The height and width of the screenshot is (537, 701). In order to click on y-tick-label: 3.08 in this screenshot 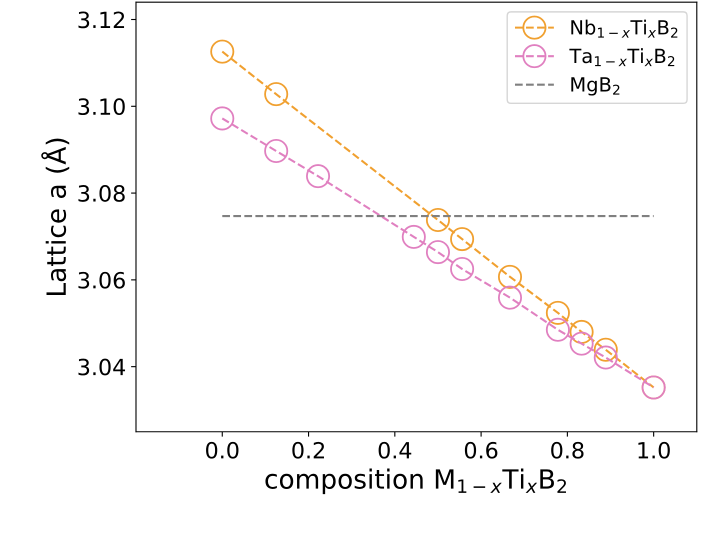, I will do `click(101, 193)`.